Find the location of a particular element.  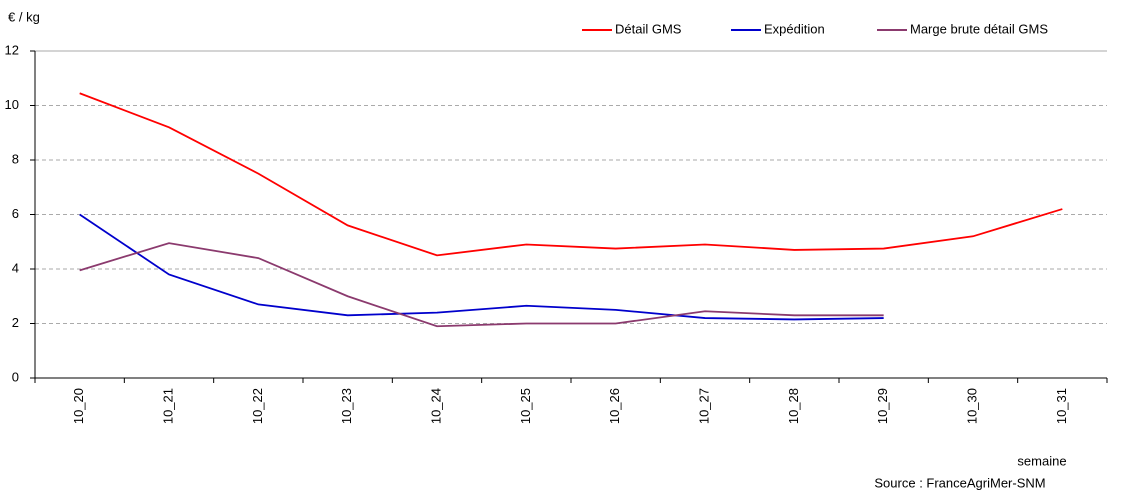

x-tick-label: 10_29 is located at coordinates (882, 406).